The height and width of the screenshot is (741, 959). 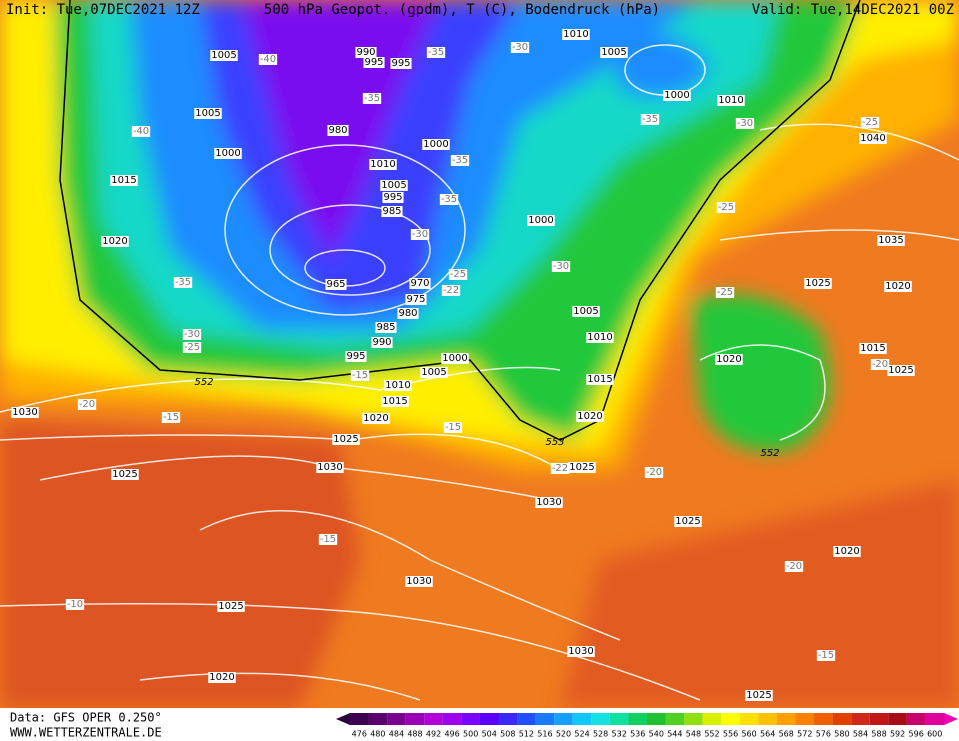 I want to click on pressure-label: 1040, so click(x=872, y=138).